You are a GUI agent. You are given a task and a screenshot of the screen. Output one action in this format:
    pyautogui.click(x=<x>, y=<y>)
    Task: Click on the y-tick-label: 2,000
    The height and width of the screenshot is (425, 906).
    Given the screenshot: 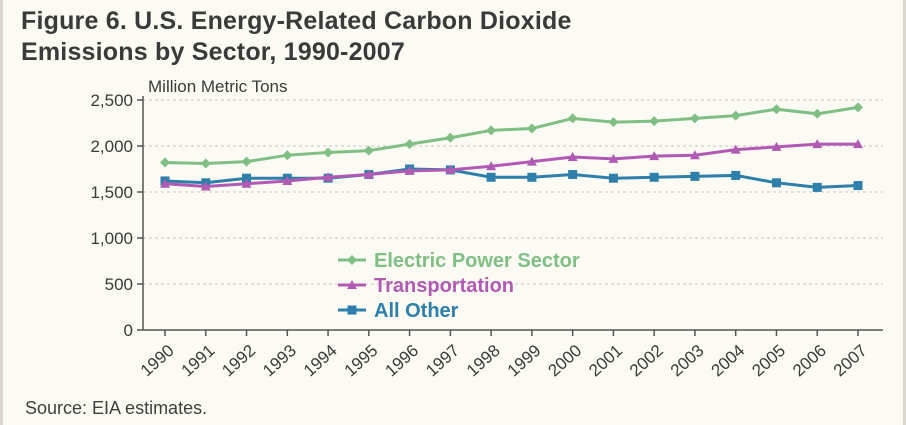 What is the action you would take?
    pyautogui.click(x=111, y=146)
    